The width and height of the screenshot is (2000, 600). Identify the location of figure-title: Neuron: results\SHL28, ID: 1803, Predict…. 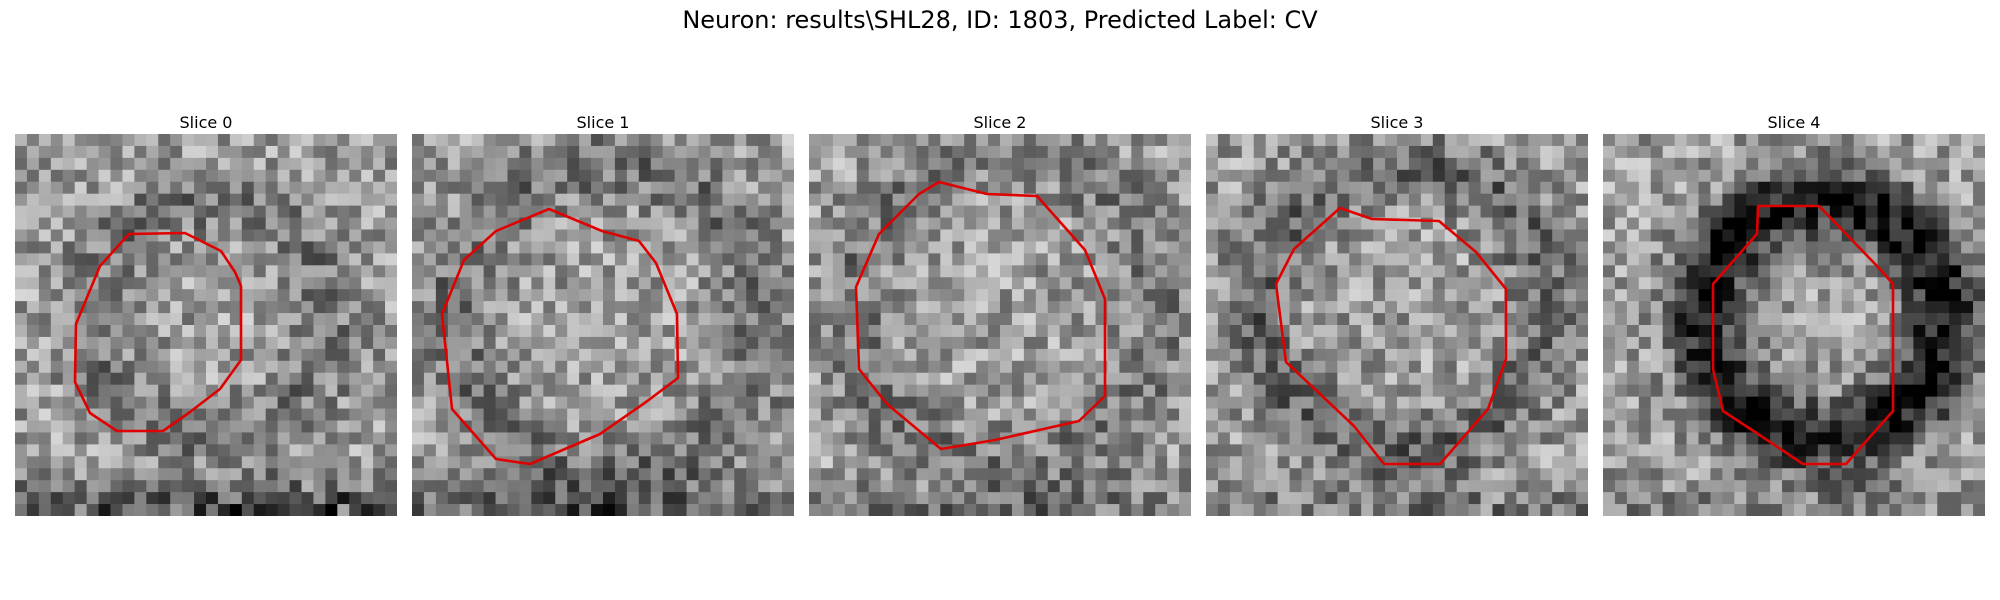
(1000, 20).